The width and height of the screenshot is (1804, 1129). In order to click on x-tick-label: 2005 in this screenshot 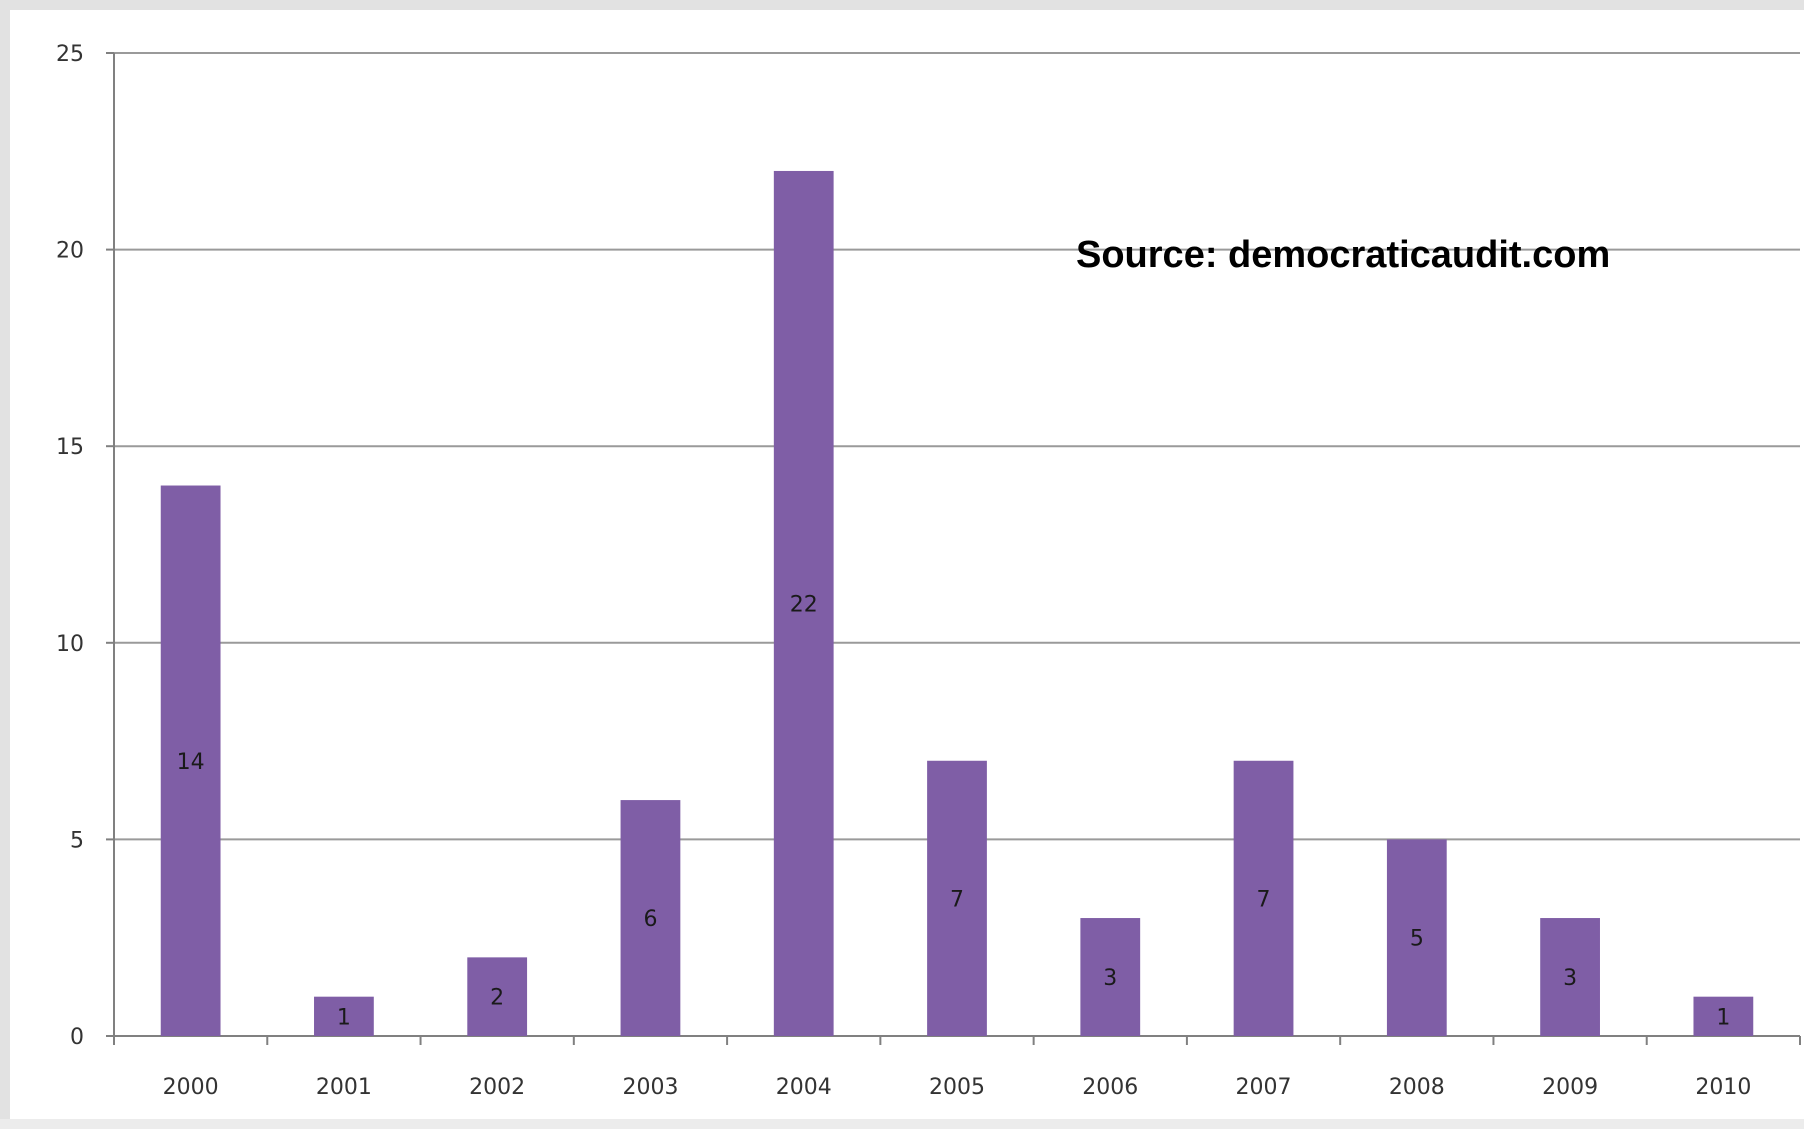, I will do `click(957, 1087)`.